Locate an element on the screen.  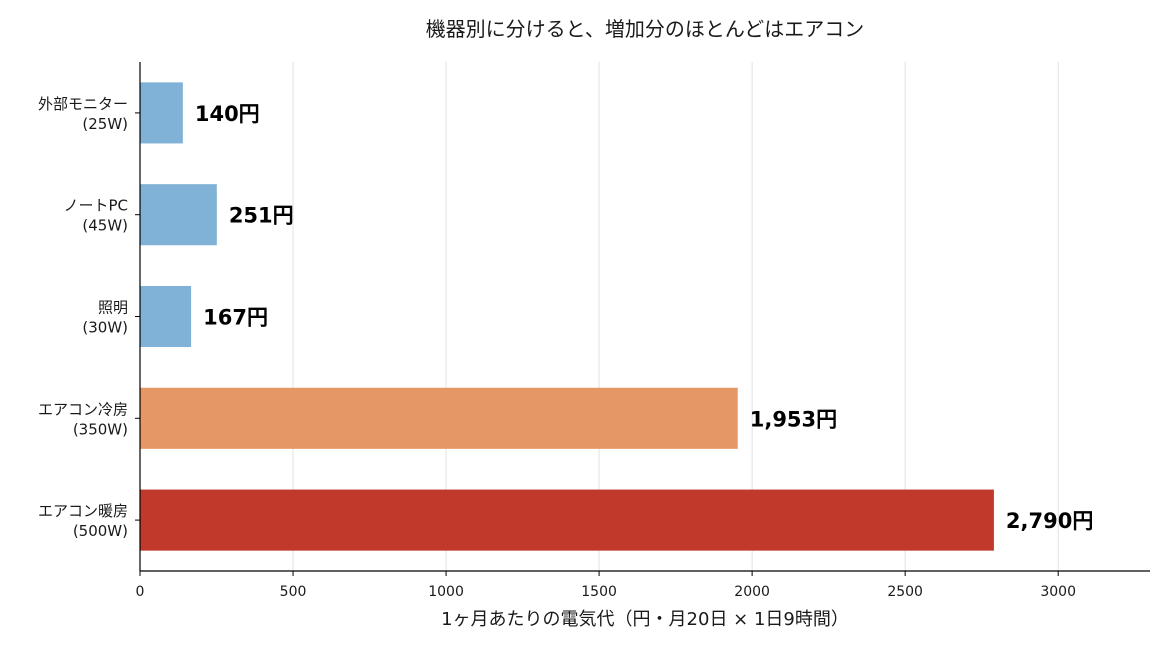
x-tick-label: 0 is located at coordinates (140, 592).